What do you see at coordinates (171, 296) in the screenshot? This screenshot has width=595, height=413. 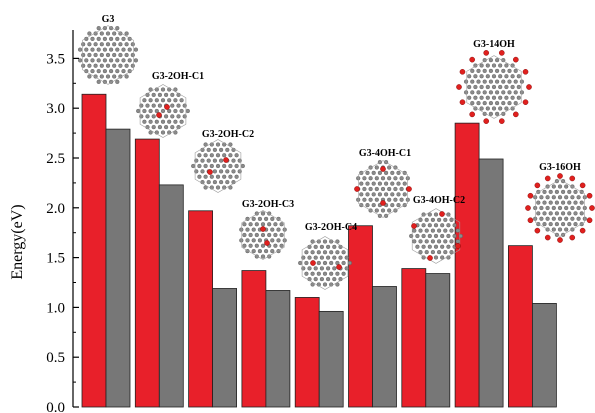 I see `bar-g3-2oh-c1-s2` at bounding box center [171, 296].